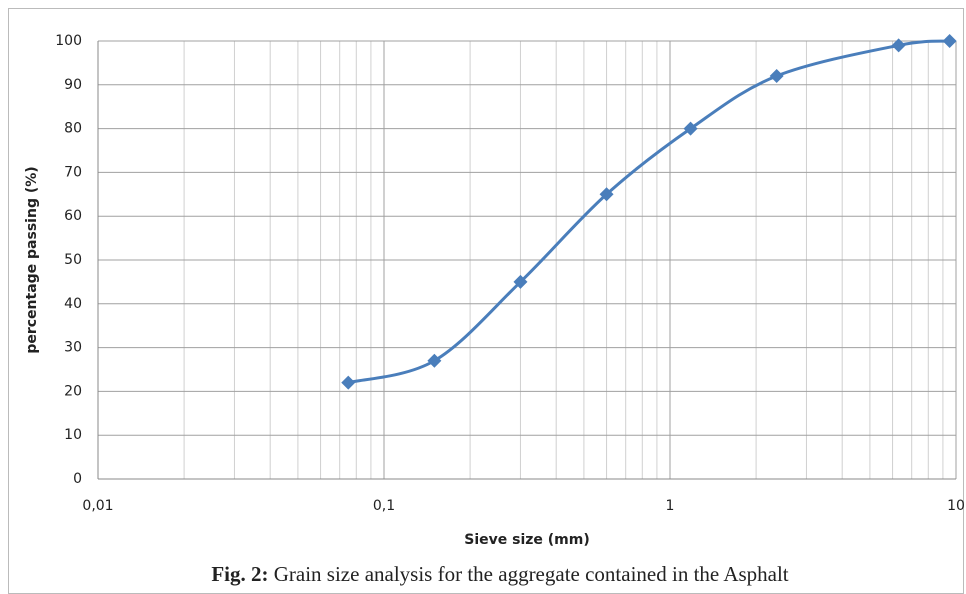  I want to click on y-tick-label: 80, so click(73, 129).